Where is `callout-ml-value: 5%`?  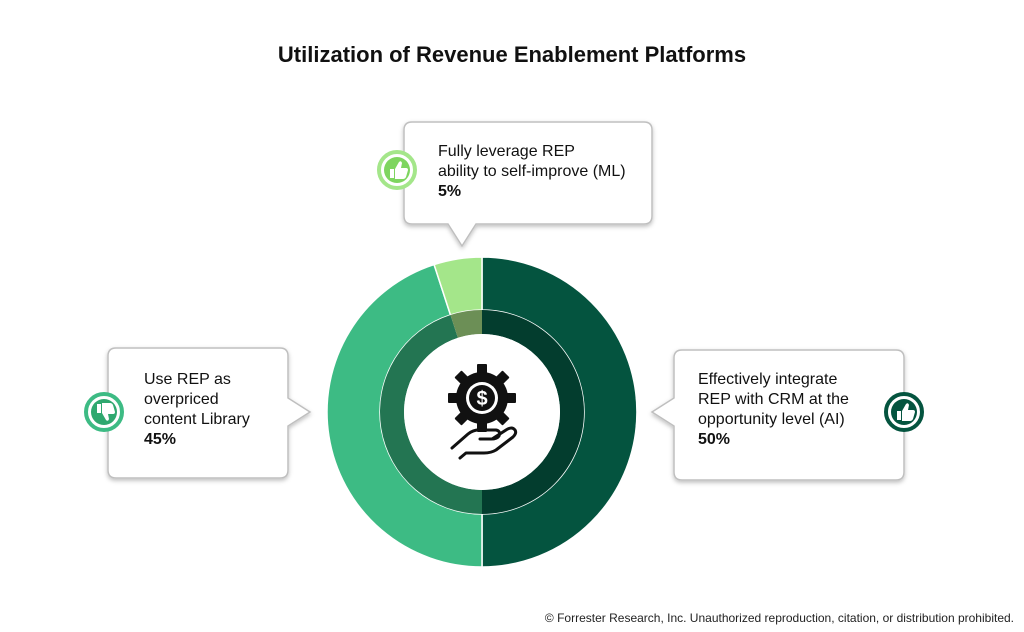 callout-ml-value: 5% is located at coordinates (450, 191).